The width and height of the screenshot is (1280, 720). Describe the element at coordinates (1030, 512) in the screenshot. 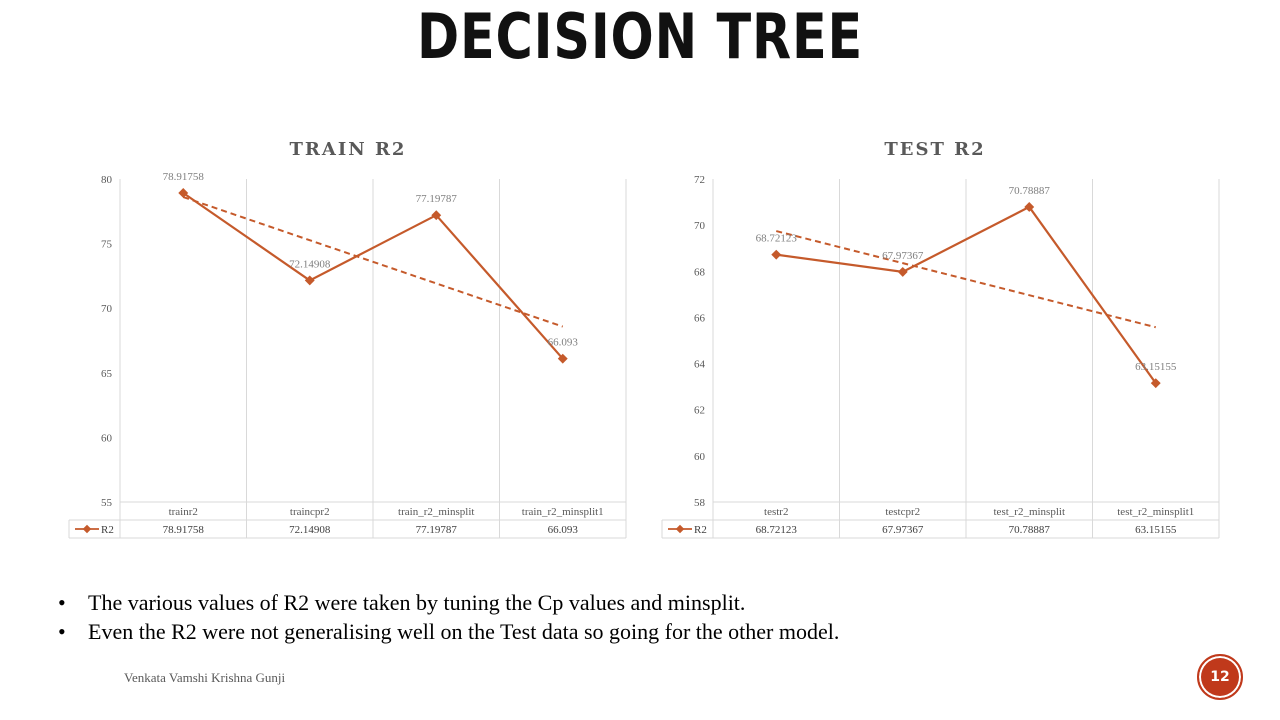

I see `x-category-label: test_r2_minsplit` at that location.